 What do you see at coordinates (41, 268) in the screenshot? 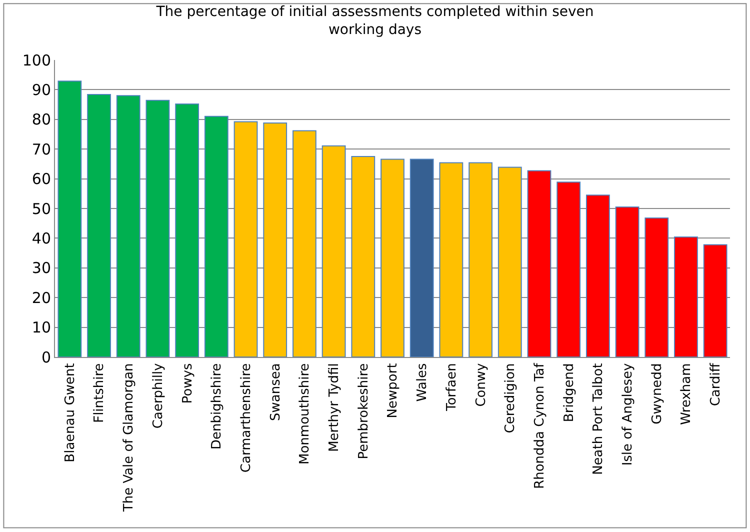
I see `y-tick-label: 30` at bounding box center [41, 268].